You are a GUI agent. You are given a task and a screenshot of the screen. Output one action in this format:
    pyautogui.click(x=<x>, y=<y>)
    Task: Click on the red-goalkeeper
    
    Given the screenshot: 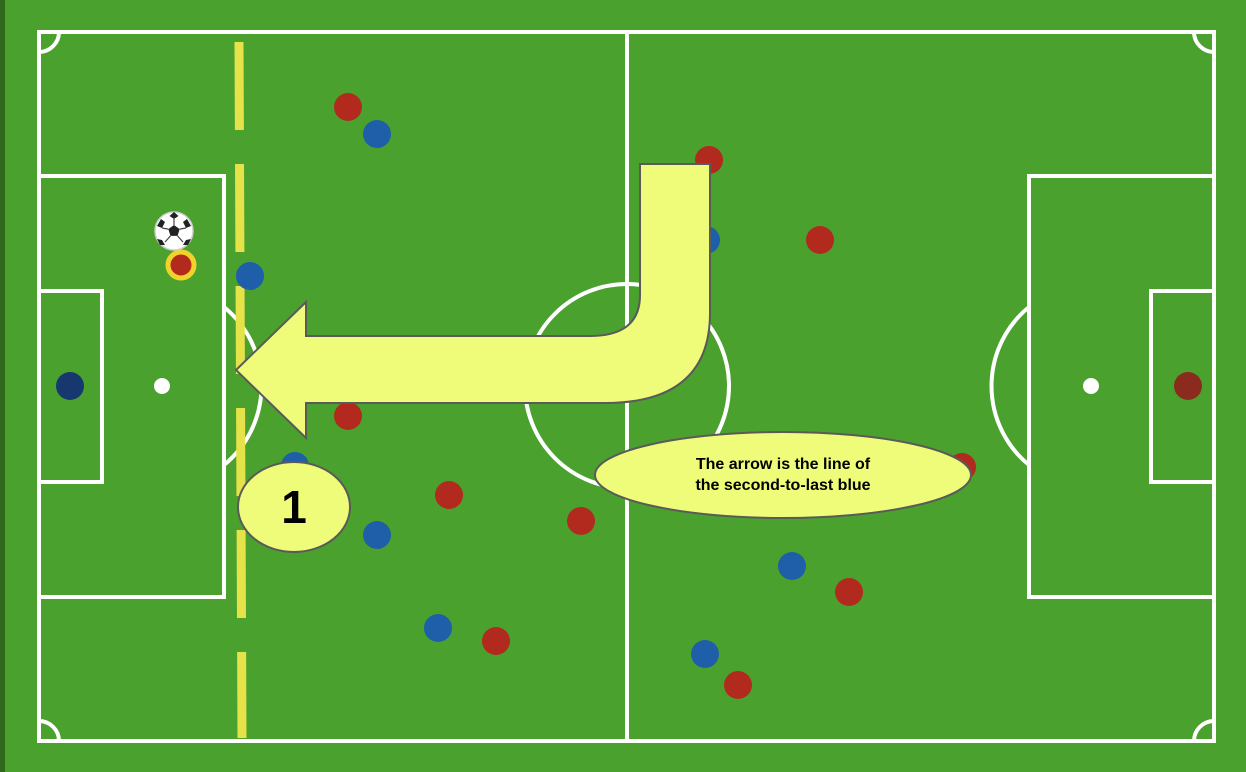 What is the action you would take?
    pyautogui.click(x=1188, y=386)
    